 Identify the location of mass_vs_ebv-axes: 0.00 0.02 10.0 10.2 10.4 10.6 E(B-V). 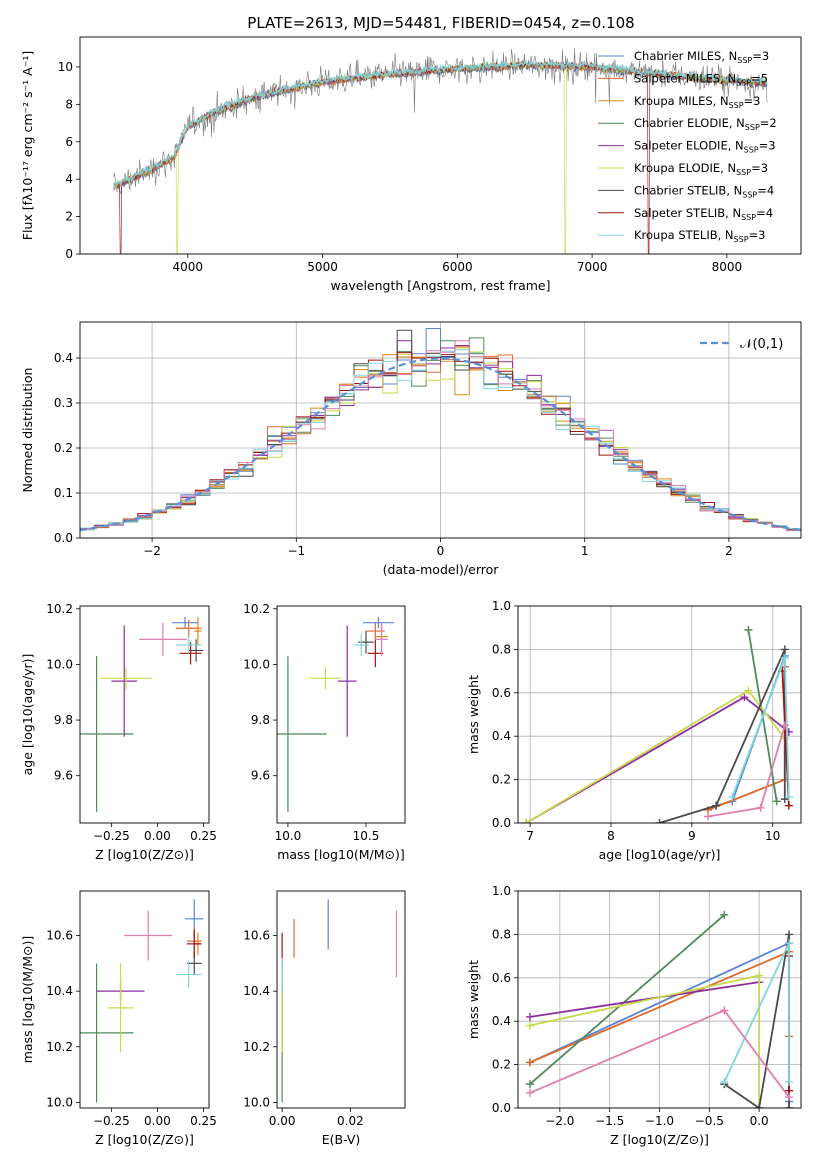
(324, 1018).